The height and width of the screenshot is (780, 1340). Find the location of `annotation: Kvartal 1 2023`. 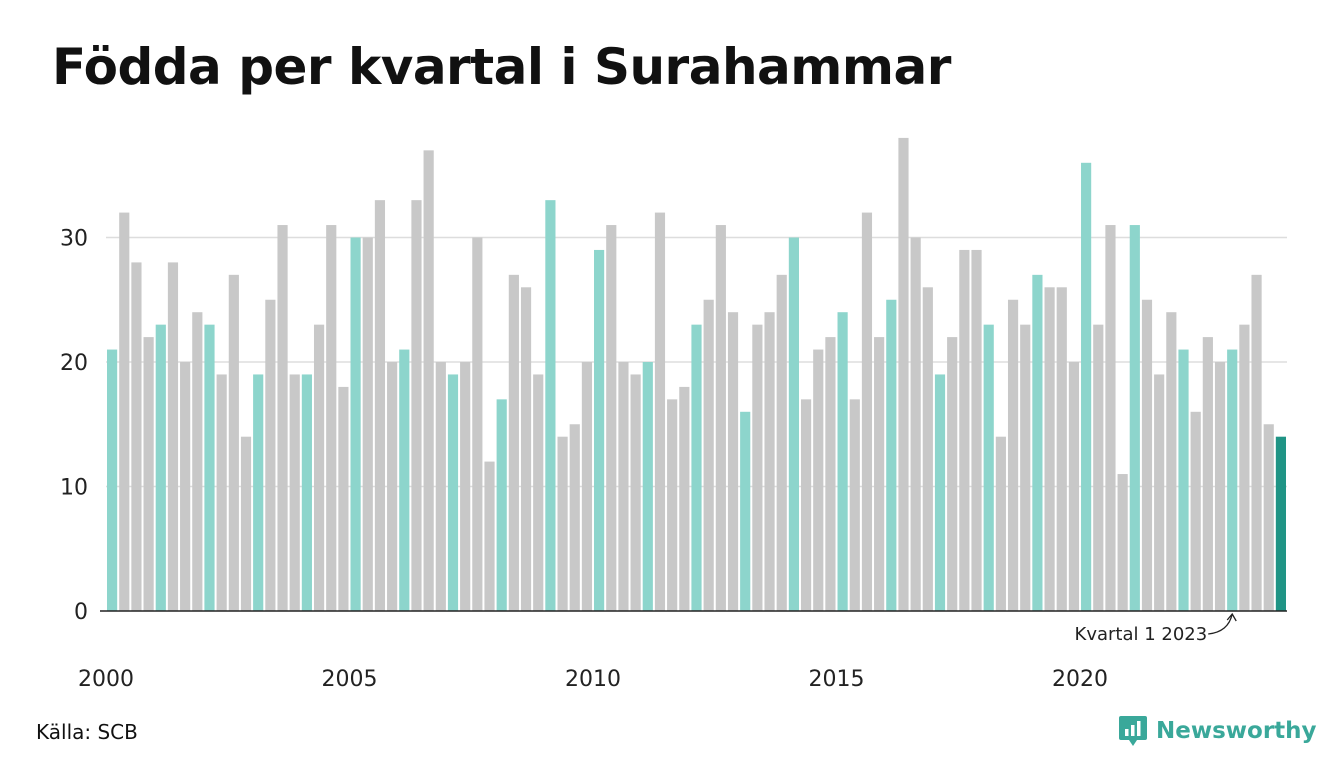

annotation: Kvartal 1 2023 is located at coordinates (1156, 628).